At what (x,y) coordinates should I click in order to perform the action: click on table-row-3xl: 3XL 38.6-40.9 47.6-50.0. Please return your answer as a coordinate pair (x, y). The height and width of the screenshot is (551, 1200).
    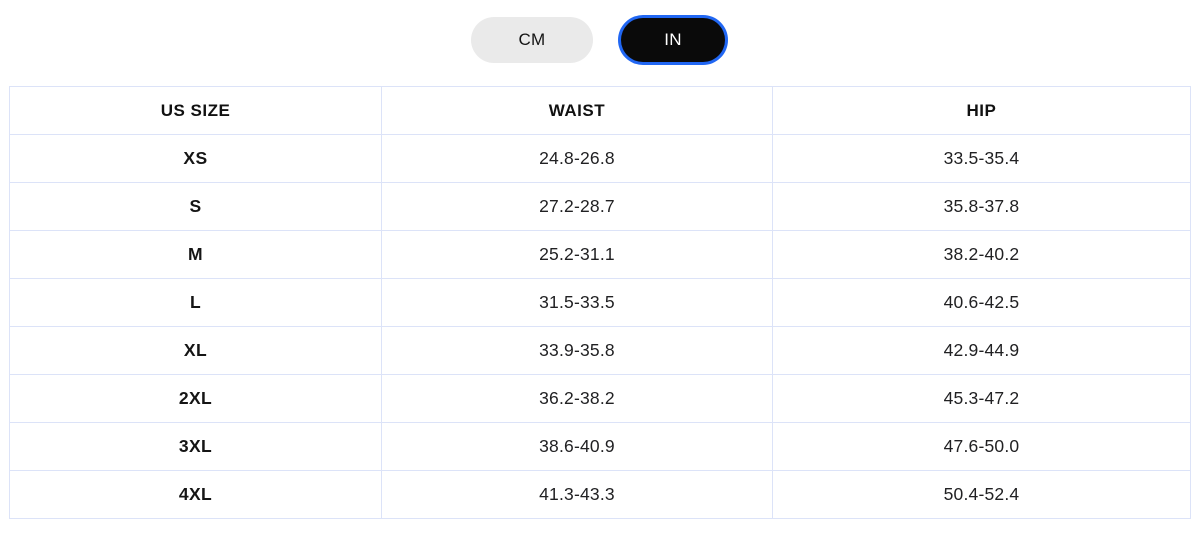
    Looking at the image, I should click on (600, 446).